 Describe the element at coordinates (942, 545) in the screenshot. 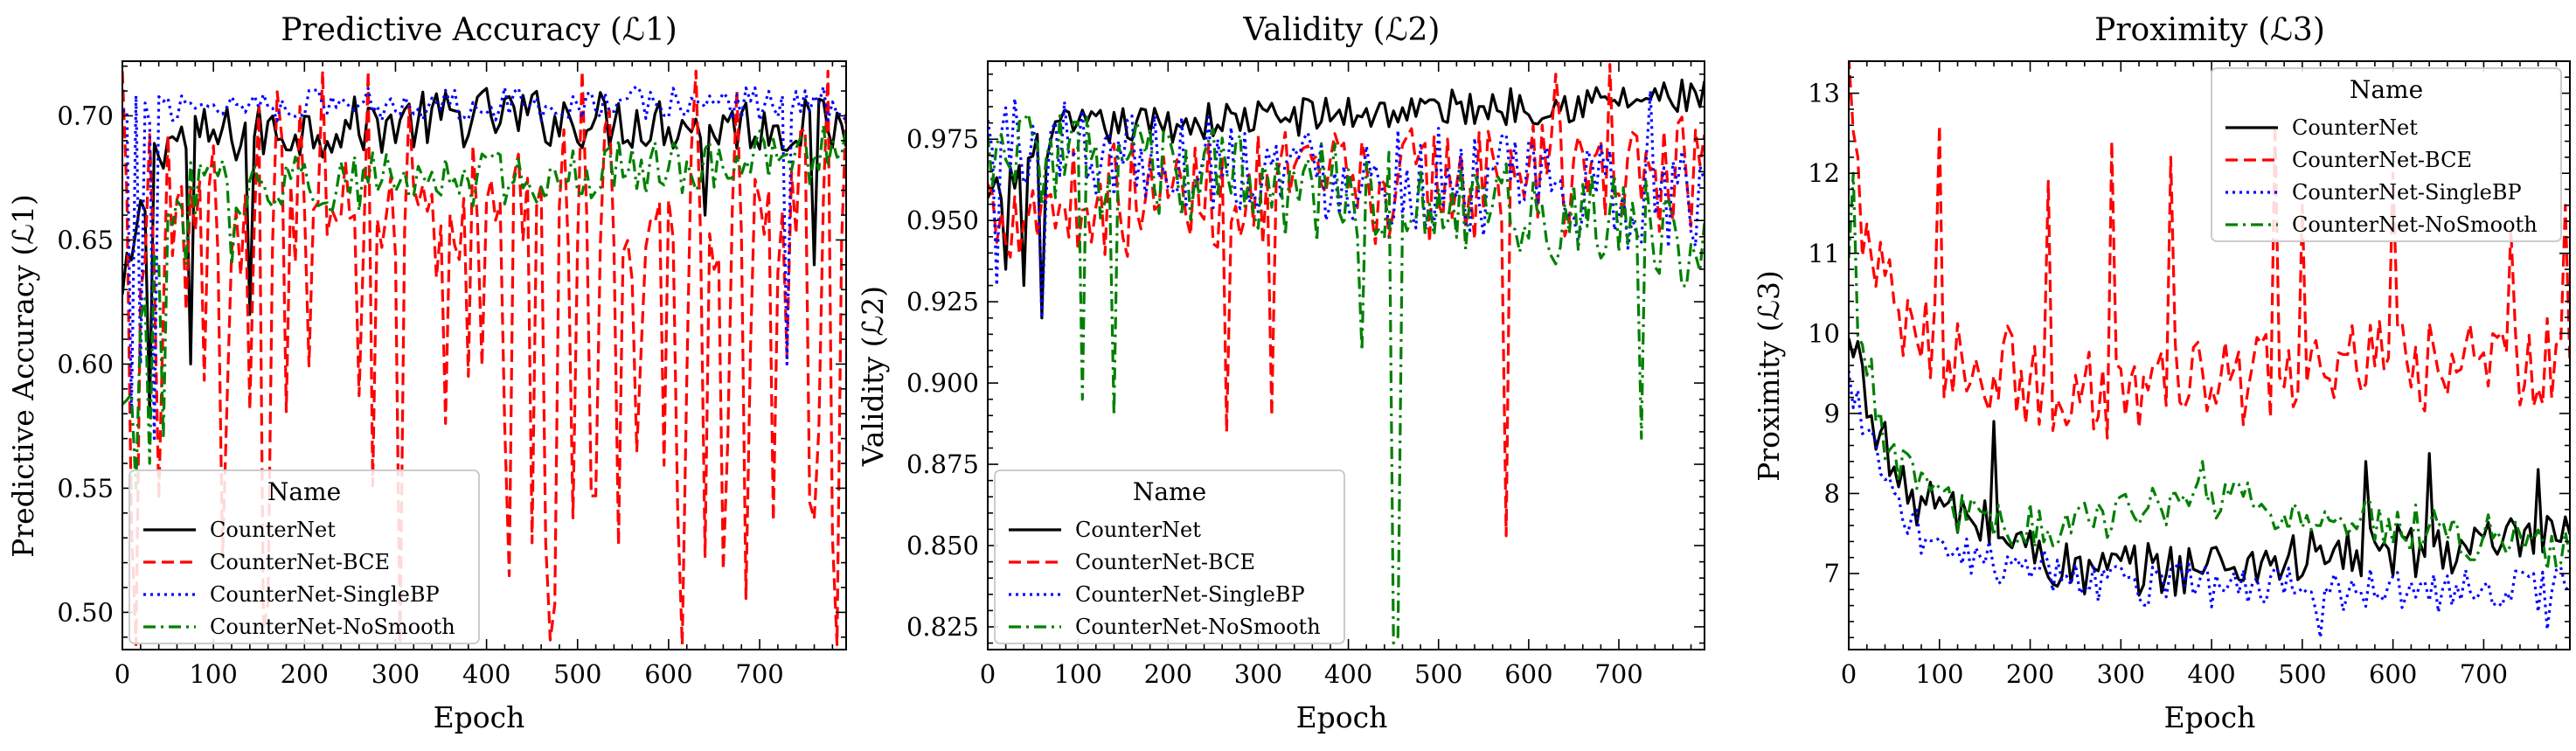

I see `y-tick-label: 0.850` at that location.